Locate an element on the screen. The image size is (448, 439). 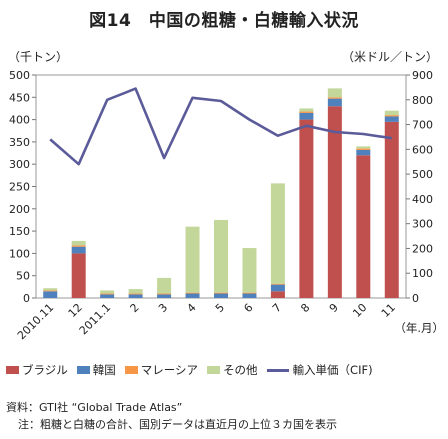
right-axis-tick-label: 800 is located at coordinates (422, 100).